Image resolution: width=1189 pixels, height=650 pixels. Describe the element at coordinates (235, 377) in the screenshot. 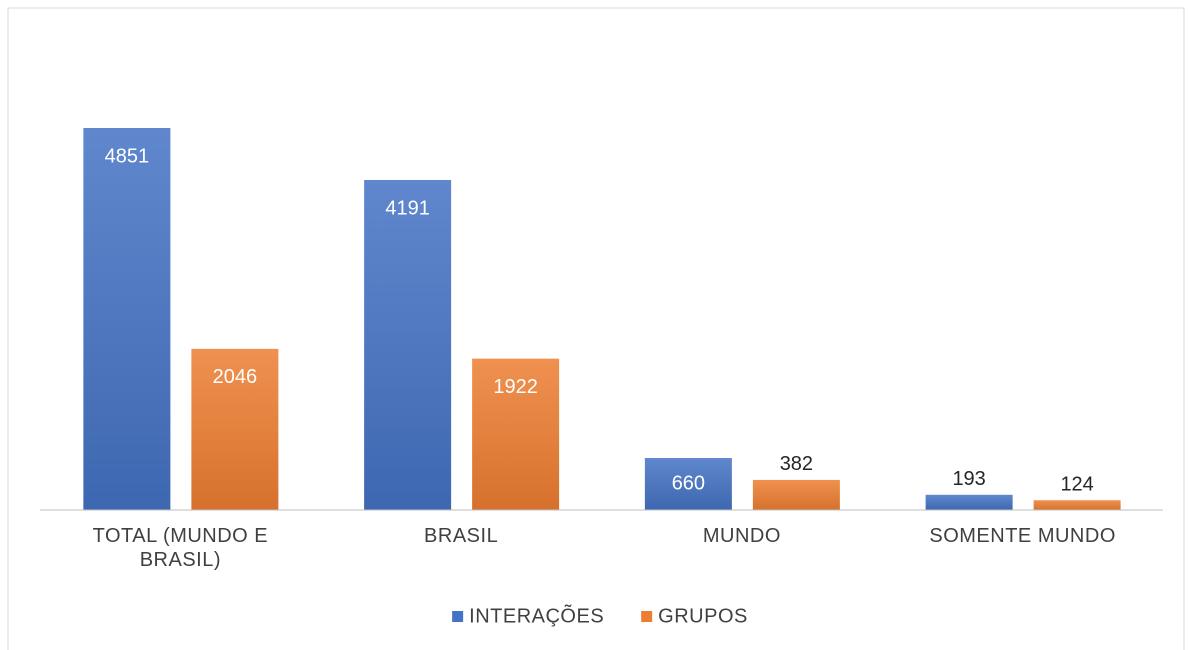

I see `data-label: 2046` at that location.